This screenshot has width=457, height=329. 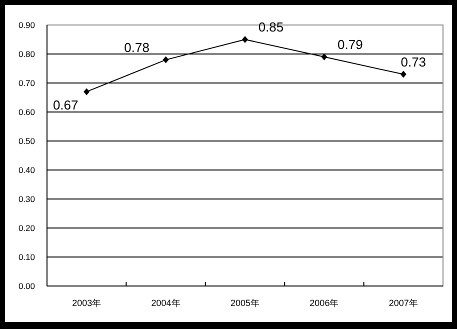 I want to click on y-tick-label: 0.40, so click(x=27, y=170).